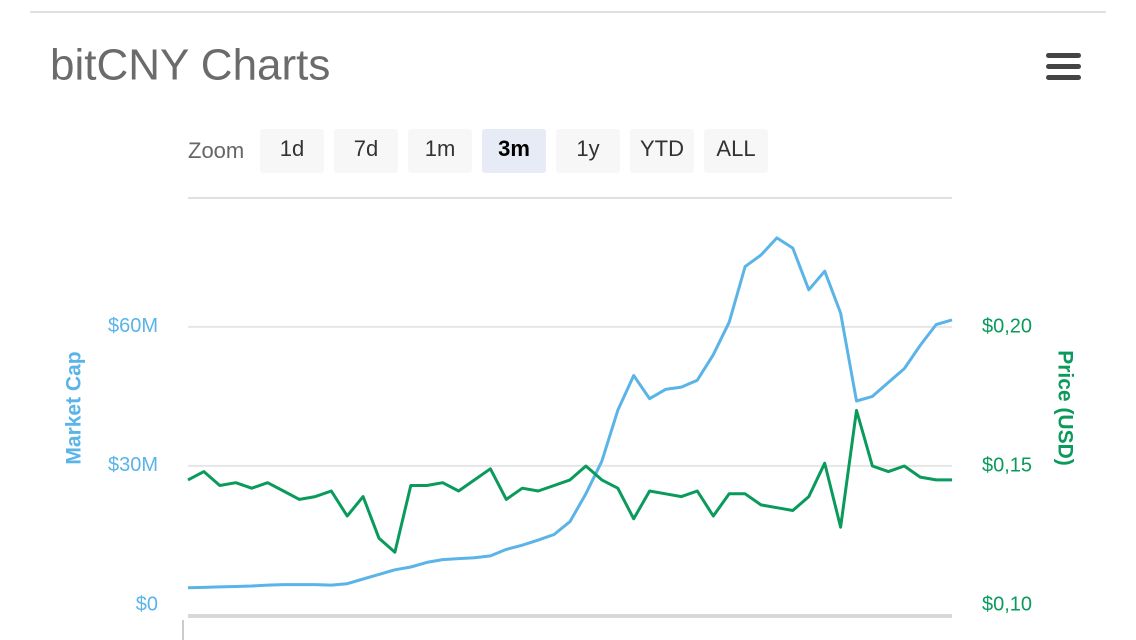 The height and width of the screenshot is (640, 1136). What do you see at coordinates (1007, 604) in the screenshot?
I see `y2-tick-label: $0,10` at bounding box center [1007, 604].